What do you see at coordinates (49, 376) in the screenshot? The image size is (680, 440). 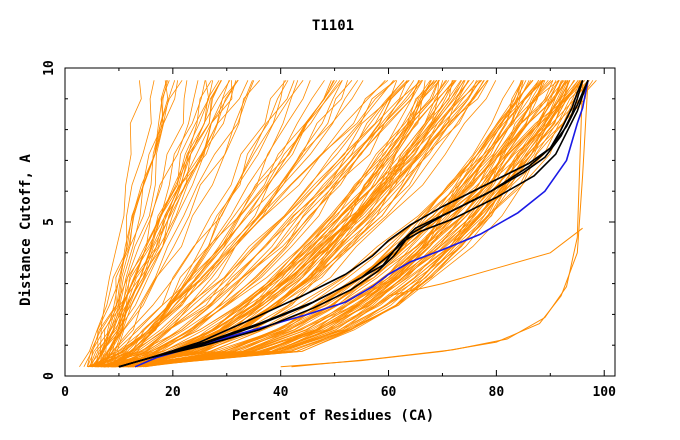 I see `y-tick-label-0: 0` at bounding box center [49, 376].